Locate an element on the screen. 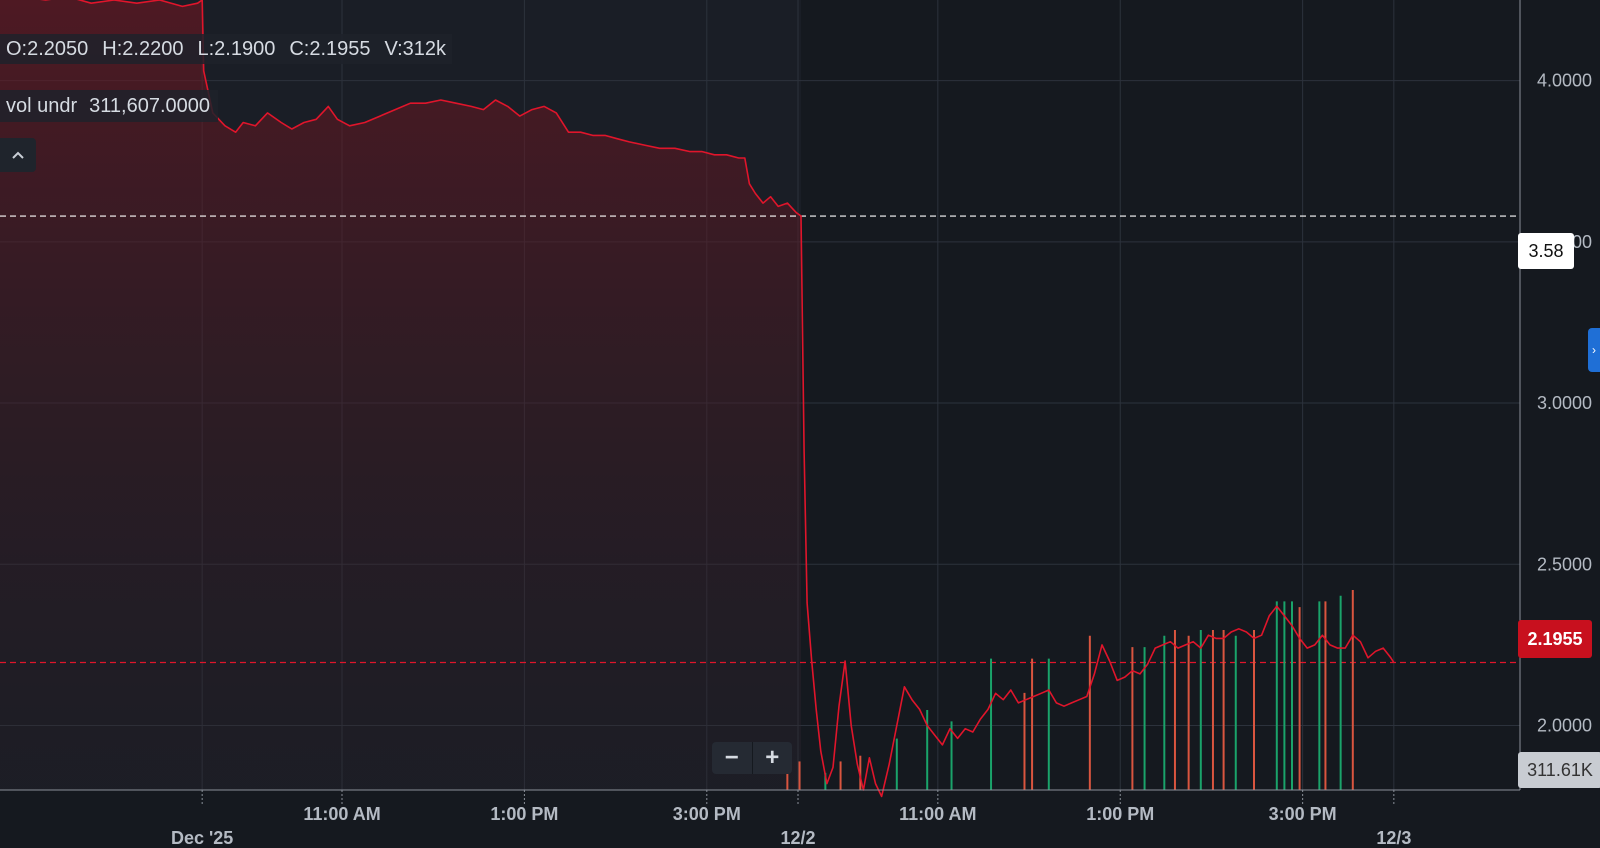 This screenshot has height=848, width=1600. last-price-tag: 2.1955 is located at coordinates (1555, 639).